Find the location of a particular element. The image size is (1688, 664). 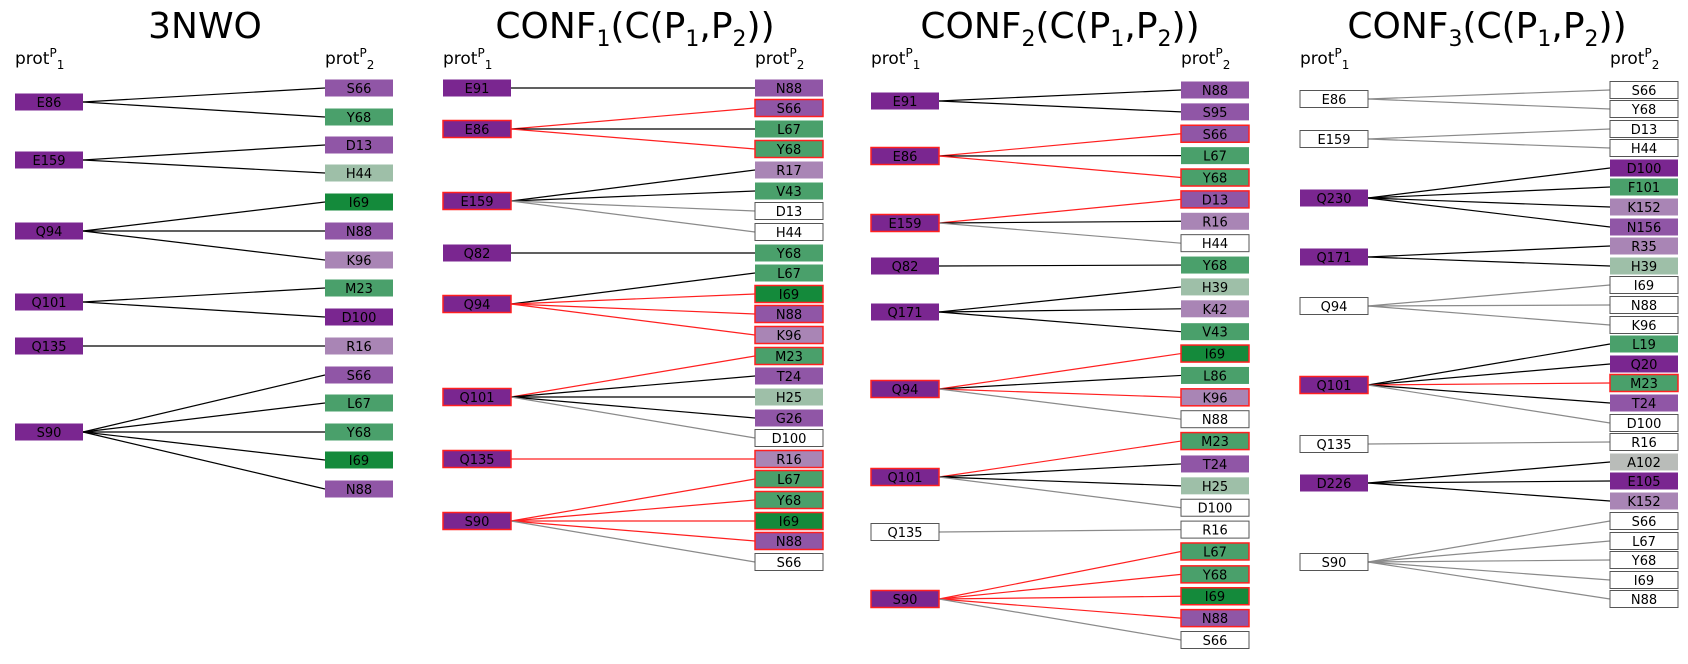

residue-label: Q135 is located at coordinates (904, 533).